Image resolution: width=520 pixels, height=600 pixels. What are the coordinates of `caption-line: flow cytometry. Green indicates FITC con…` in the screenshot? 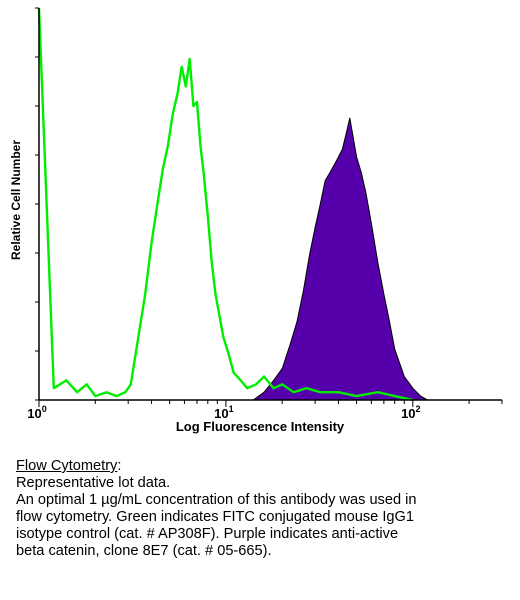 It's located at (215, 517).